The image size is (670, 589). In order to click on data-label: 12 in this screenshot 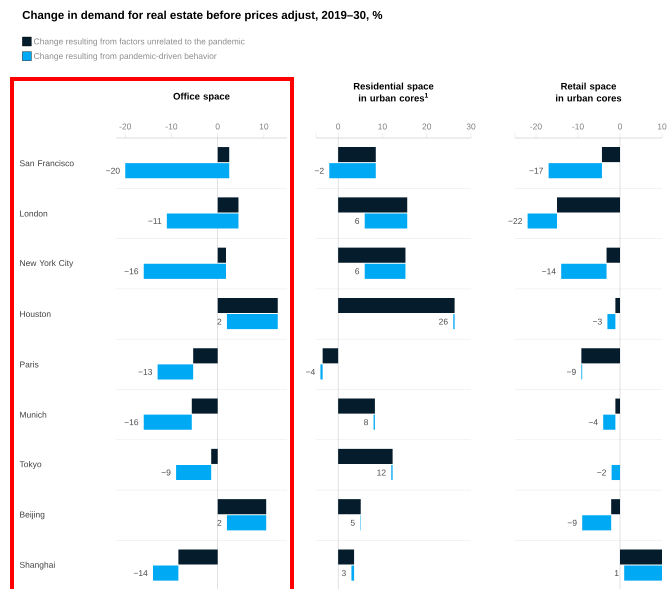, I will do `click(381, 473)`.